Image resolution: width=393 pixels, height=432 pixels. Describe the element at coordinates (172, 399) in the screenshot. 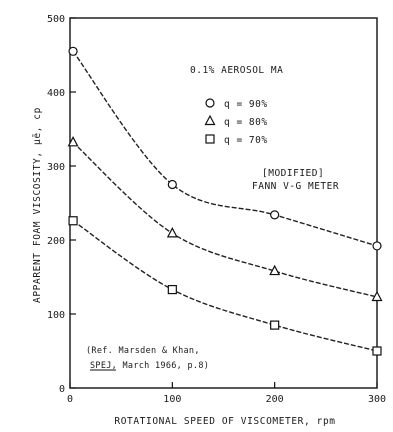

I see `x-tick-label: 100` at that location.